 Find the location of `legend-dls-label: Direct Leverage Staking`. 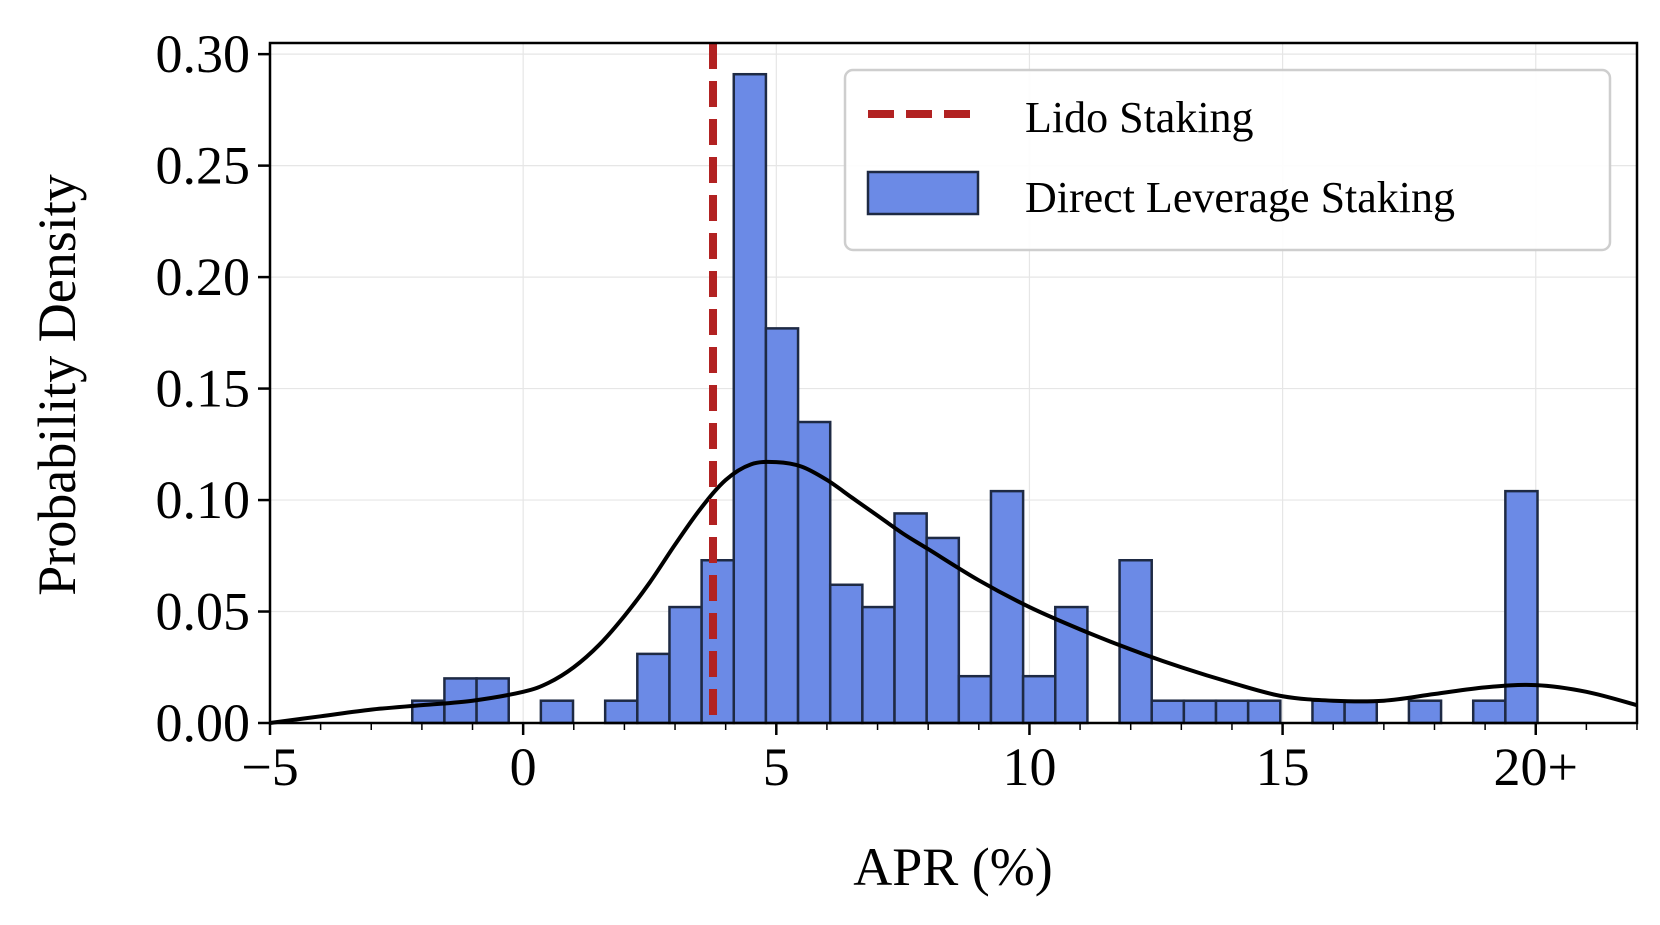

legend-dls-label: Direct Leverage Staking is located at coordinates (1240, 197).